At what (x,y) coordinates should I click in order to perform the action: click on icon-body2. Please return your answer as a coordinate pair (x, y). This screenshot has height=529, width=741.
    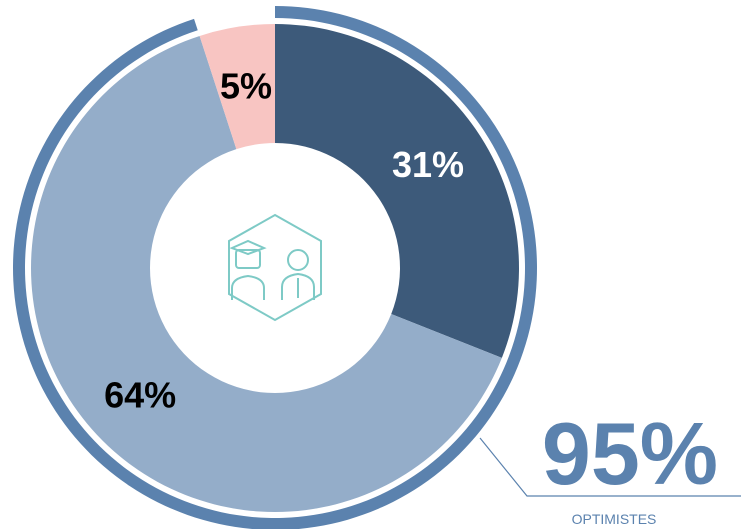
    Looking at the image, I should click on (298, 286).